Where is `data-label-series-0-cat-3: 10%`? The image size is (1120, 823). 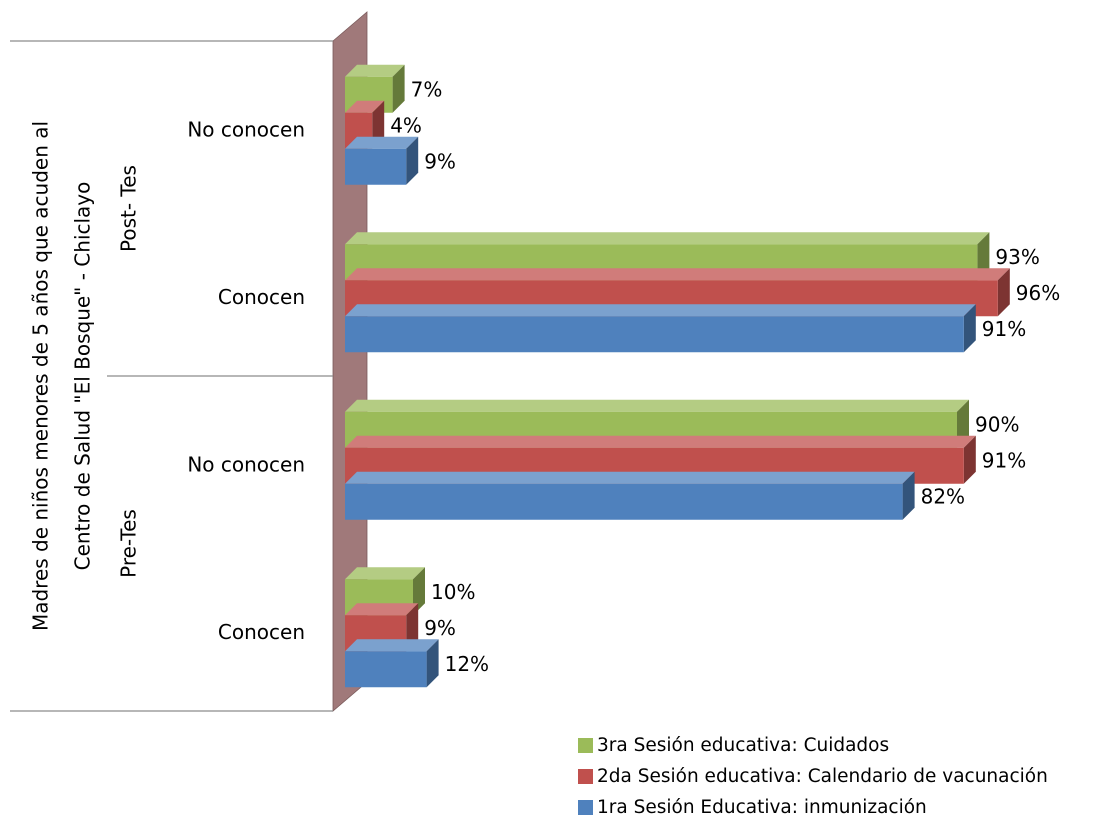 data-label-series-0-cat-3: 10% is located at coordinates (453, 592).